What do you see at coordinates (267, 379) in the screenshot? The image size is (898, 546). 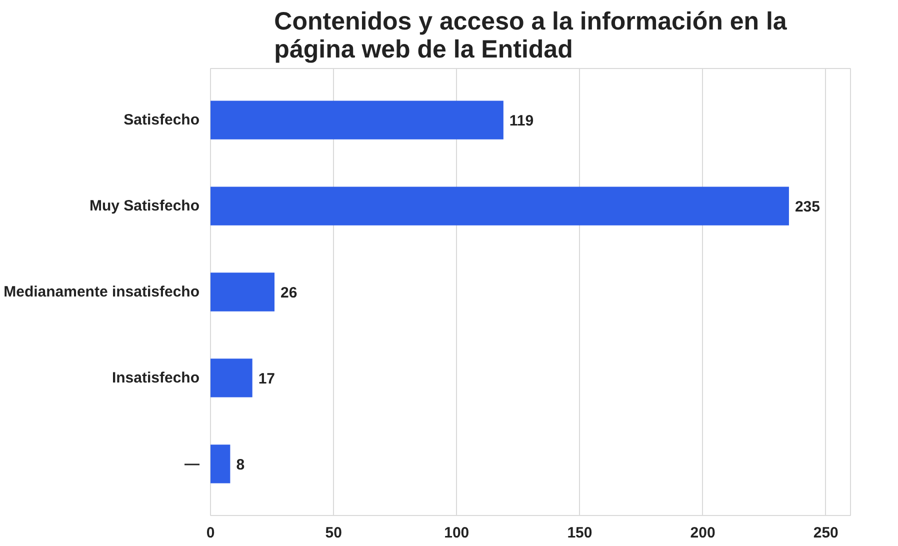 I see `data-label: 17` at bounding box center [267, 379].